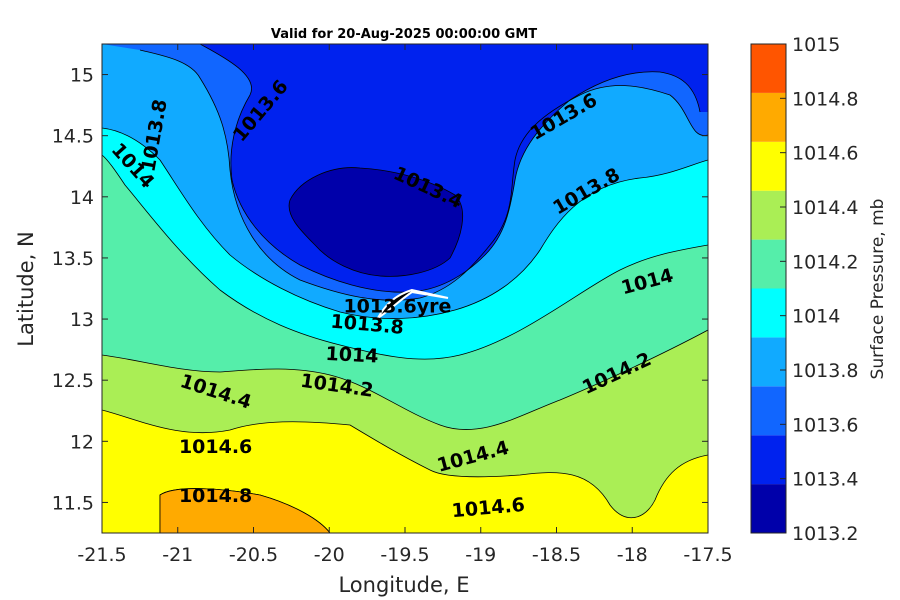 The height and width of the screenshot is (600, 900). I want to click on y-tick-label: 15, so click(82, 76).